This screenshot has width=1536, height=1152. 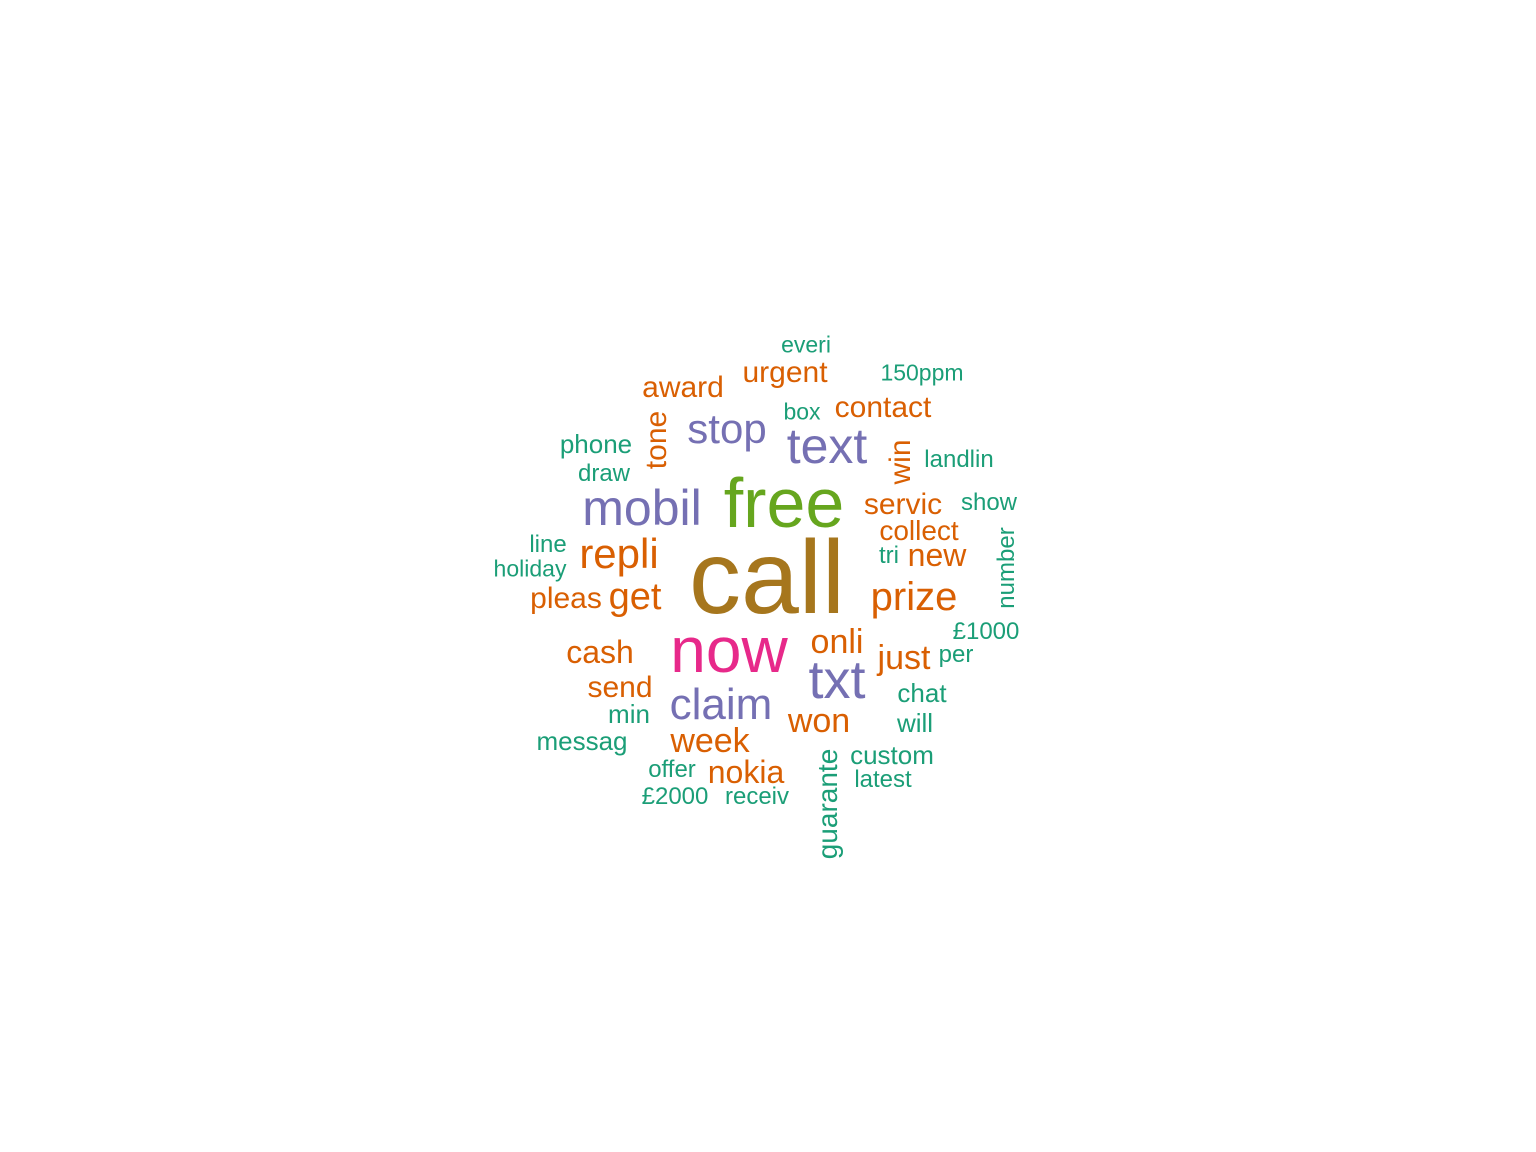 What do you see at coordinates (604, 473) in the screenshot?
I see `word-draw: draw` at bounding box center [604, 473].